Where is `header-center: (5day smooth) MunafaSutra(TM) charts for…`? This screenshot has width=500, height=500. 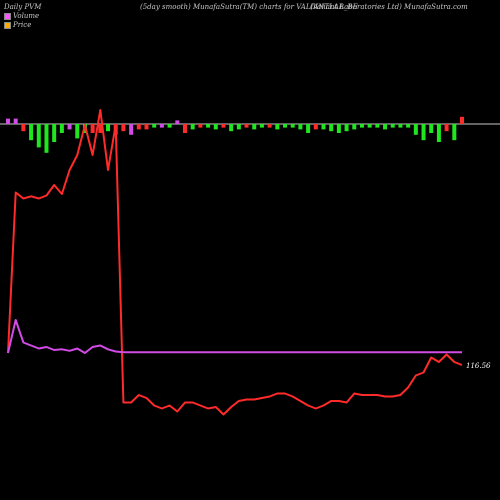 header-center: (5day smooth) MunafaSutra(TM) charts for… is located at coordinates (249, 7).